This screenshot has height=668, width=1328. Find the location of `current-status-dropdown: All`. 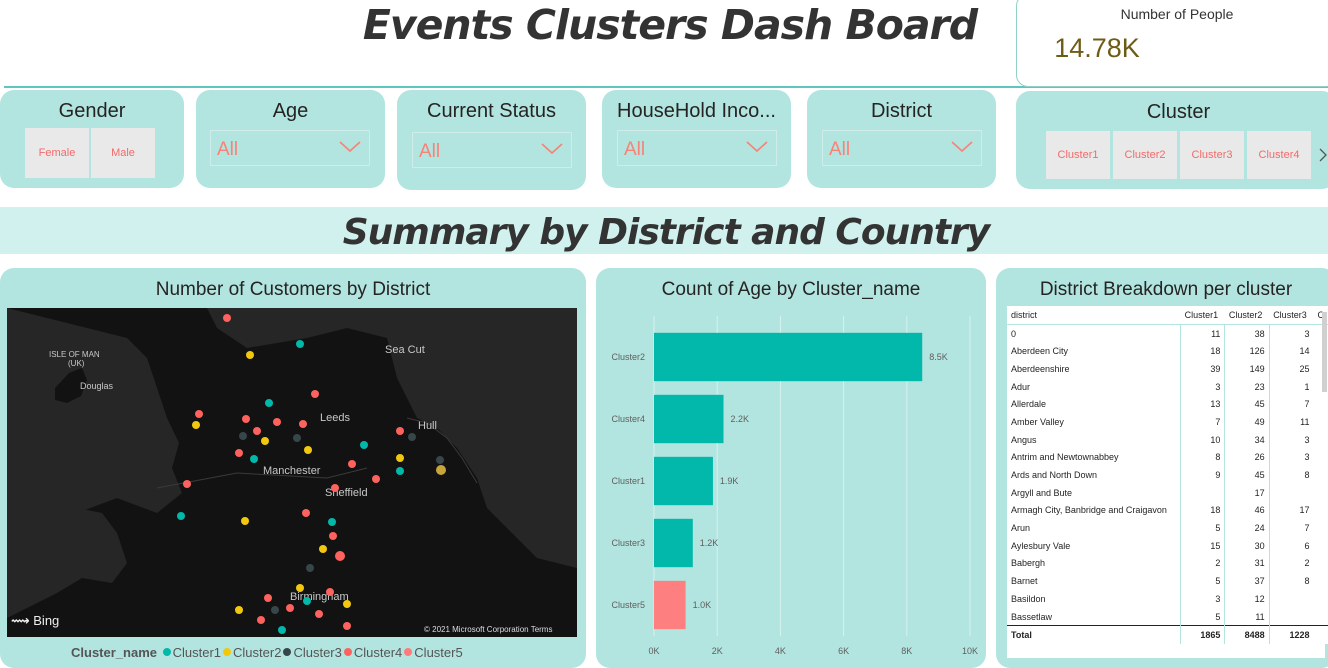

current-status-dropdown: All is located at coordinates (492, 150).